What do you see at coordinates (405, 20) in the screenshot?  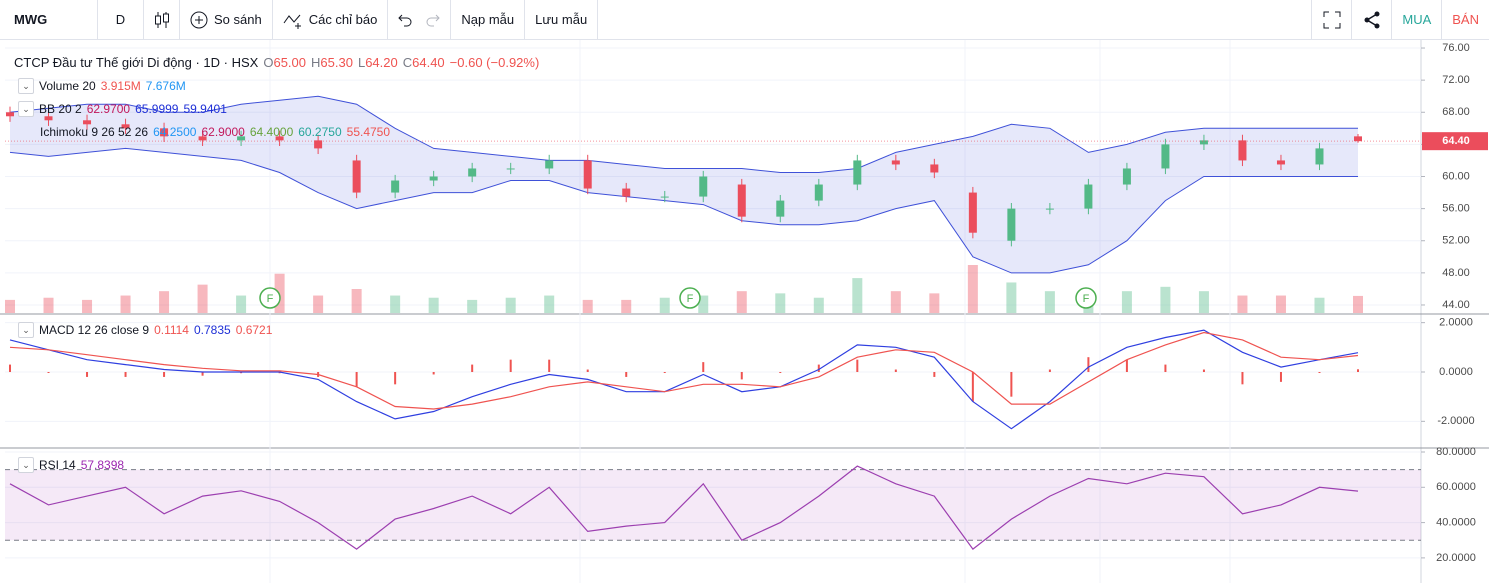 I see `undo-icon` at bounding box center [405, 20].